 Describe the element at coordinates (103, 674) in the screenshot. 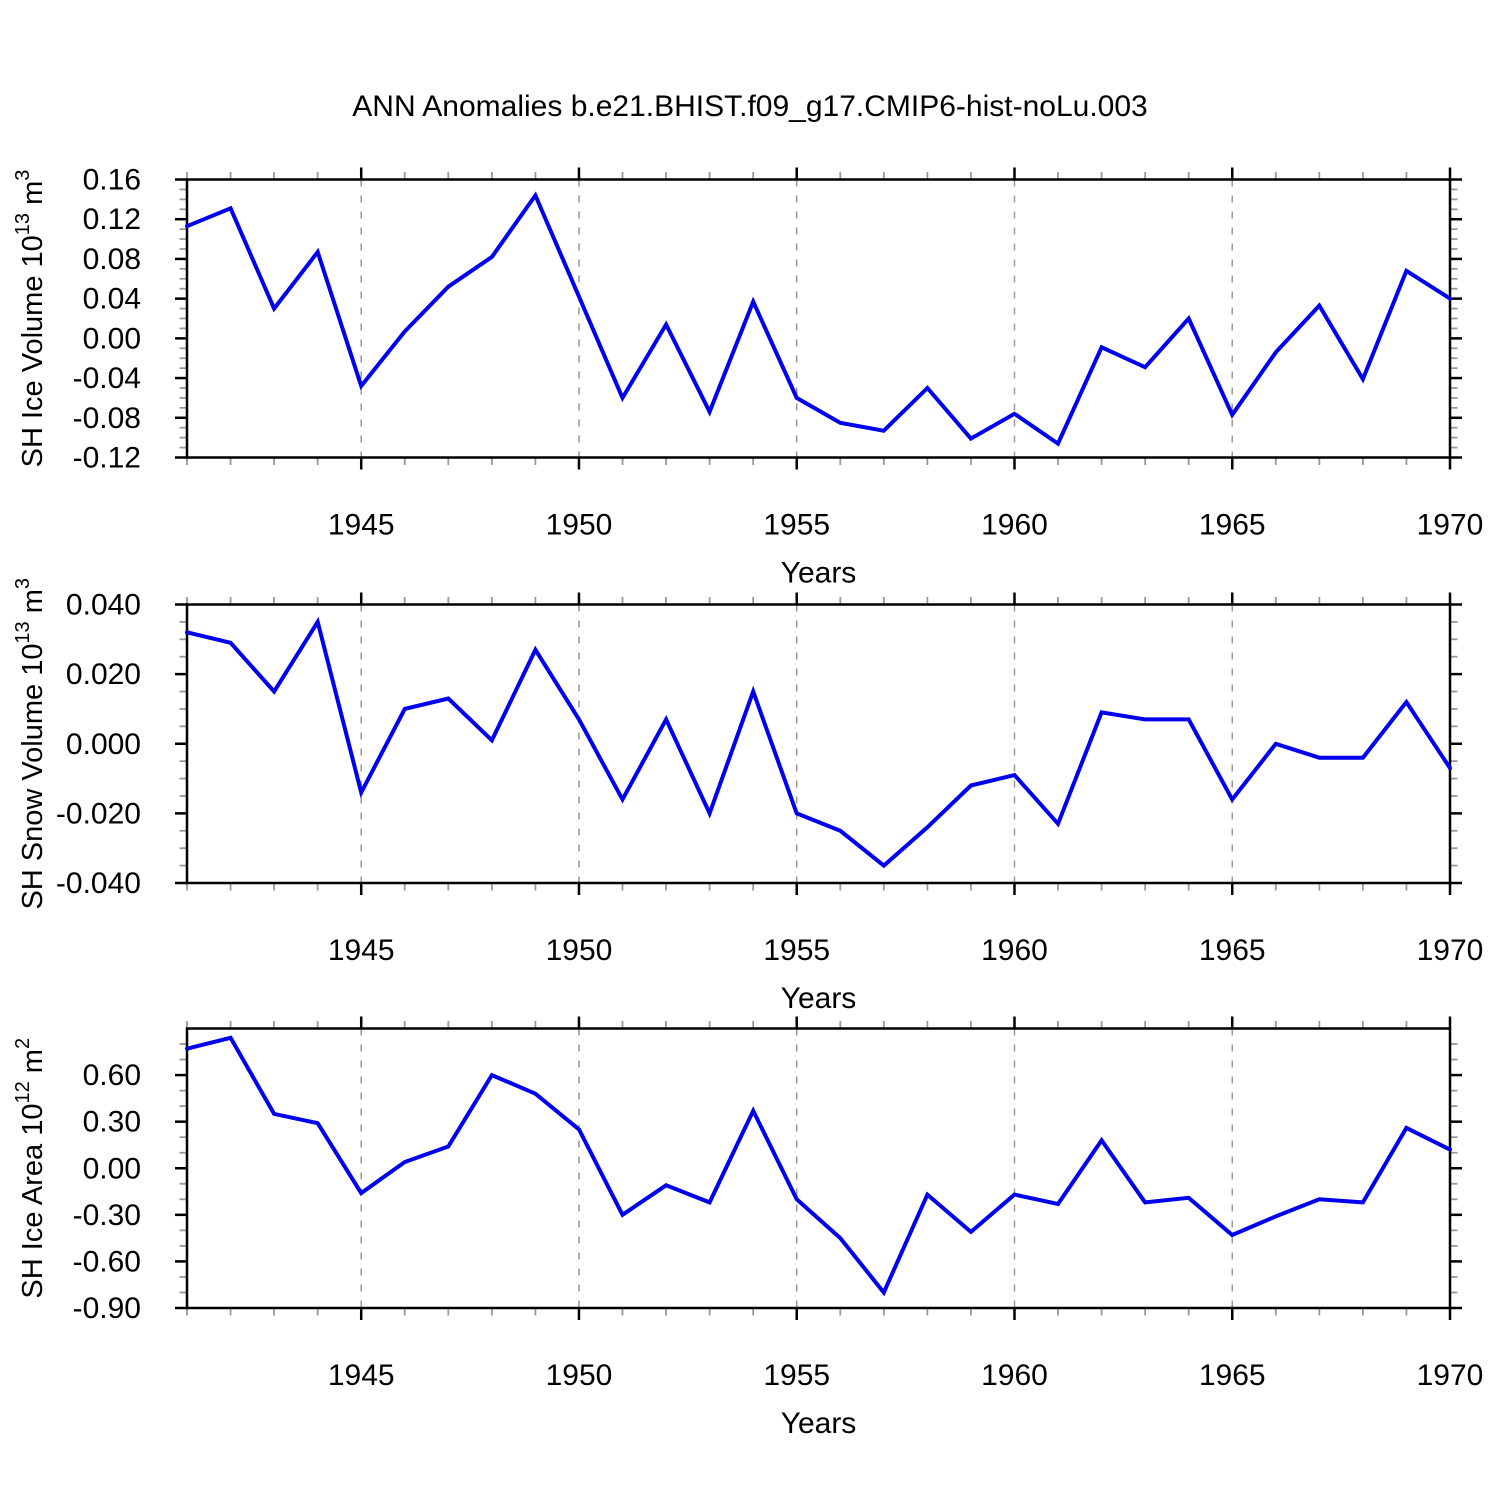

I see `y-tick-label: 0.020` at that location.